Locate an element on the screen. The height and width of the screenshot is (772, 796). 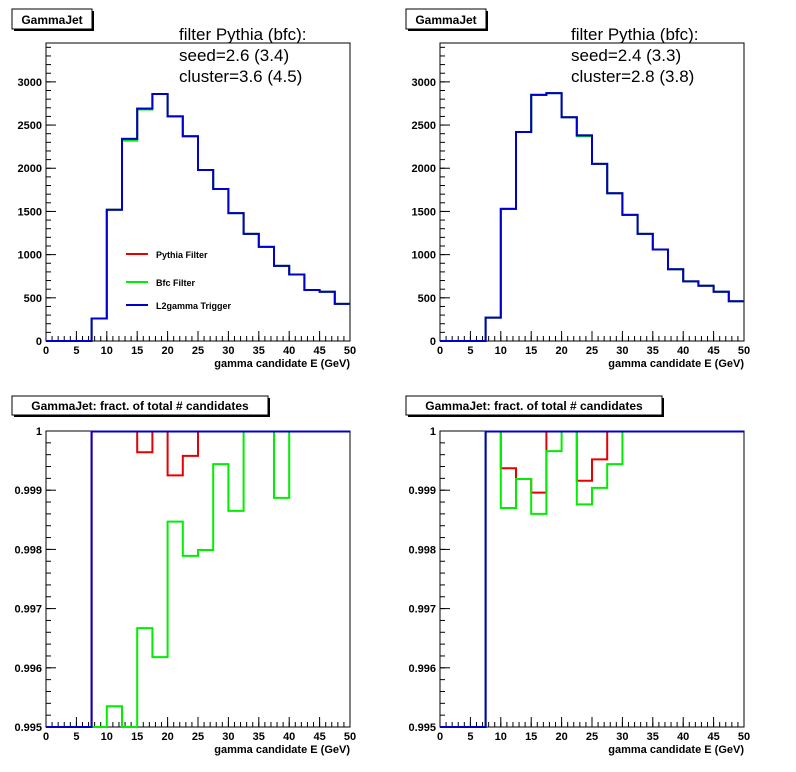
y-tick-label: 1000 is located at coordinates (424, 256).